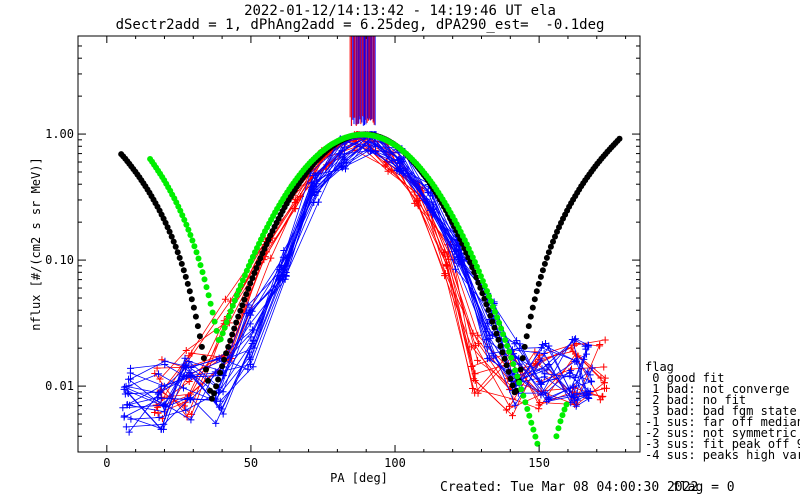 The width and height of the screenshot is (800, 500). What do you see at coordinates (722, 455) in the screenshot?
I see `legend-item: -4 sus: peaks high var` at bounding box center [722, 455].